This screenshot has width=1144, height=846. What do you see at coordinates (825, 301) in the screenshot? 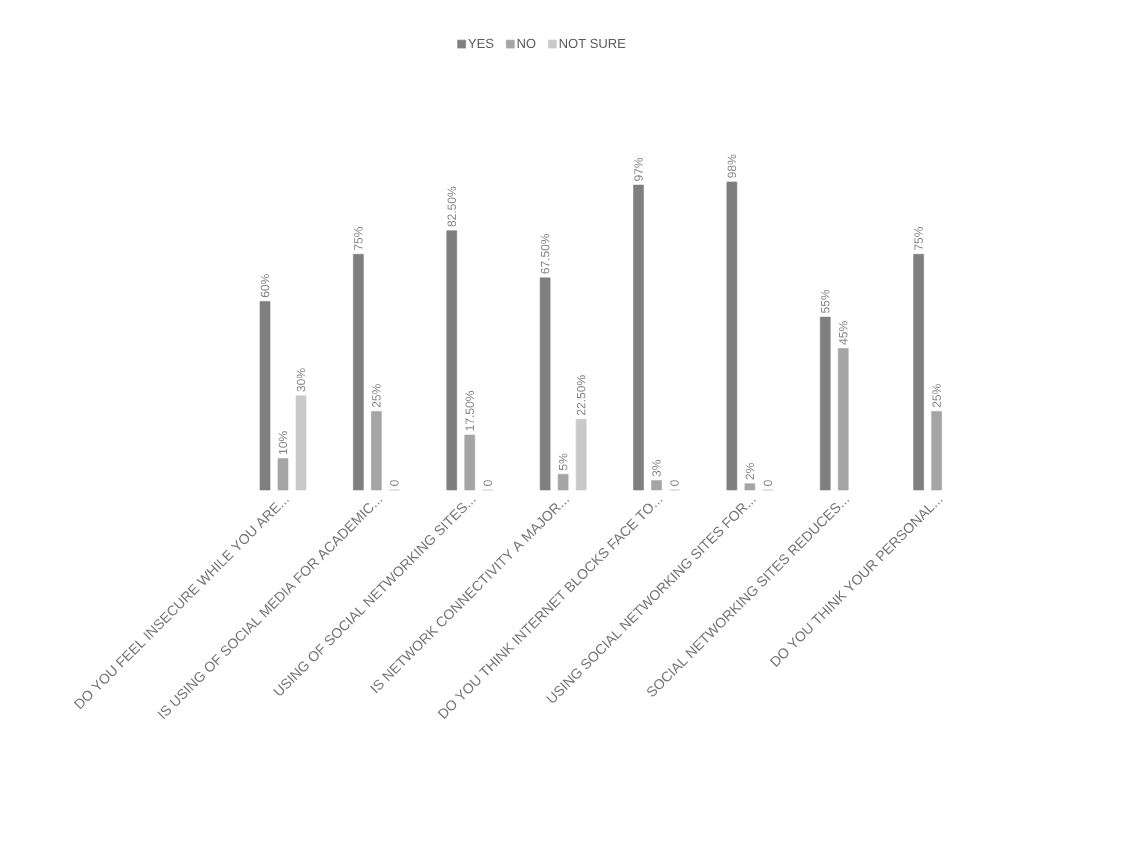
I see `data-label: 55%` at bounding box center [825, 301].